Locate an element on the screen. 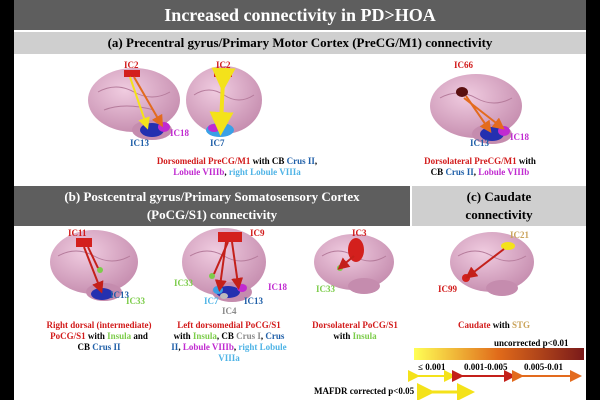 Image resolution: width=600 pixels, height=400 pixels. caption-b2-crus1: Crus I is located at coordinates (248, 336).